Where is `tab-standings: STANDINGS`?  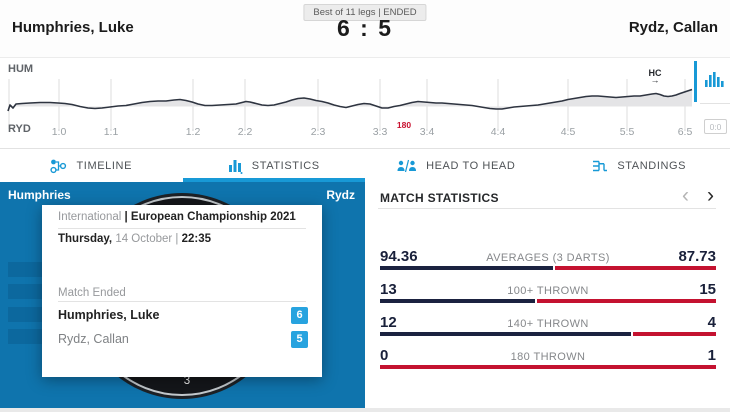
tab-standings: STANDINGS is located at coordinates (639, 165).